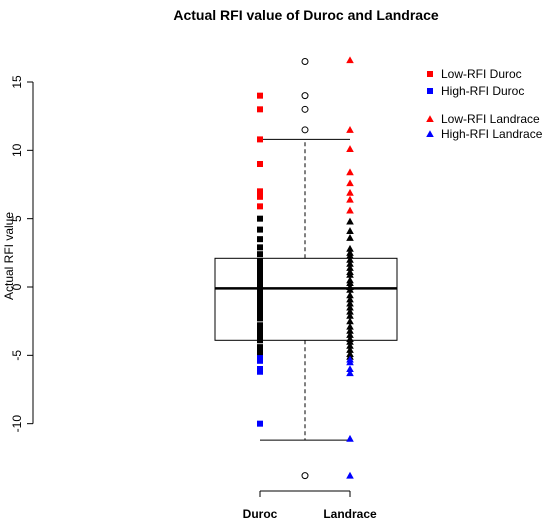 The height and width of the screenshot is (526, 550). Describe the element at coordinates (305, 15) in the screenshot. I see `chart-title: Actual RFI value of Duroc and Landrace` at that location.